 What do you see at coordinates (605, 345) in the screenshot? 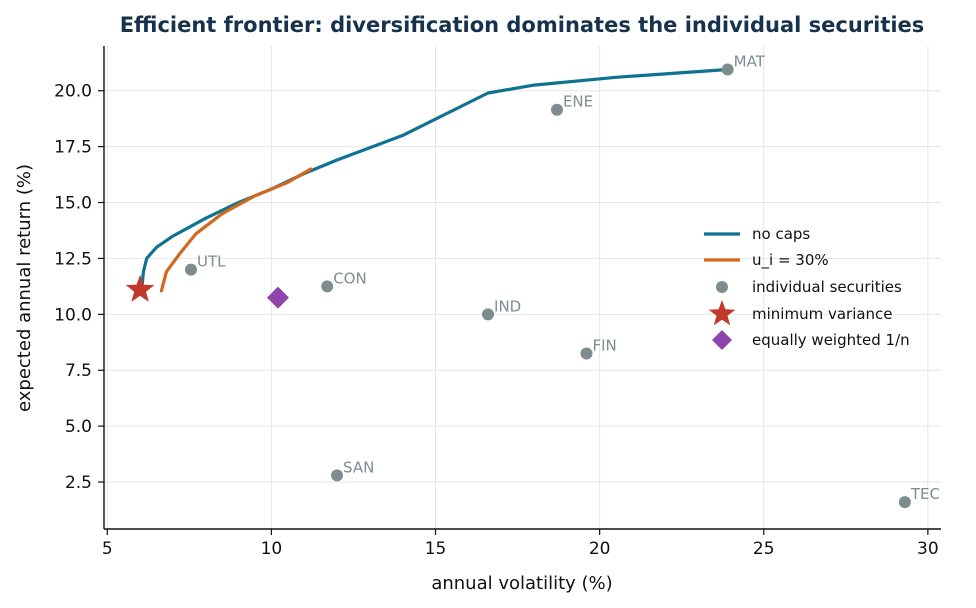
I see `security-label: FIN` at bounding box center [605, 345].